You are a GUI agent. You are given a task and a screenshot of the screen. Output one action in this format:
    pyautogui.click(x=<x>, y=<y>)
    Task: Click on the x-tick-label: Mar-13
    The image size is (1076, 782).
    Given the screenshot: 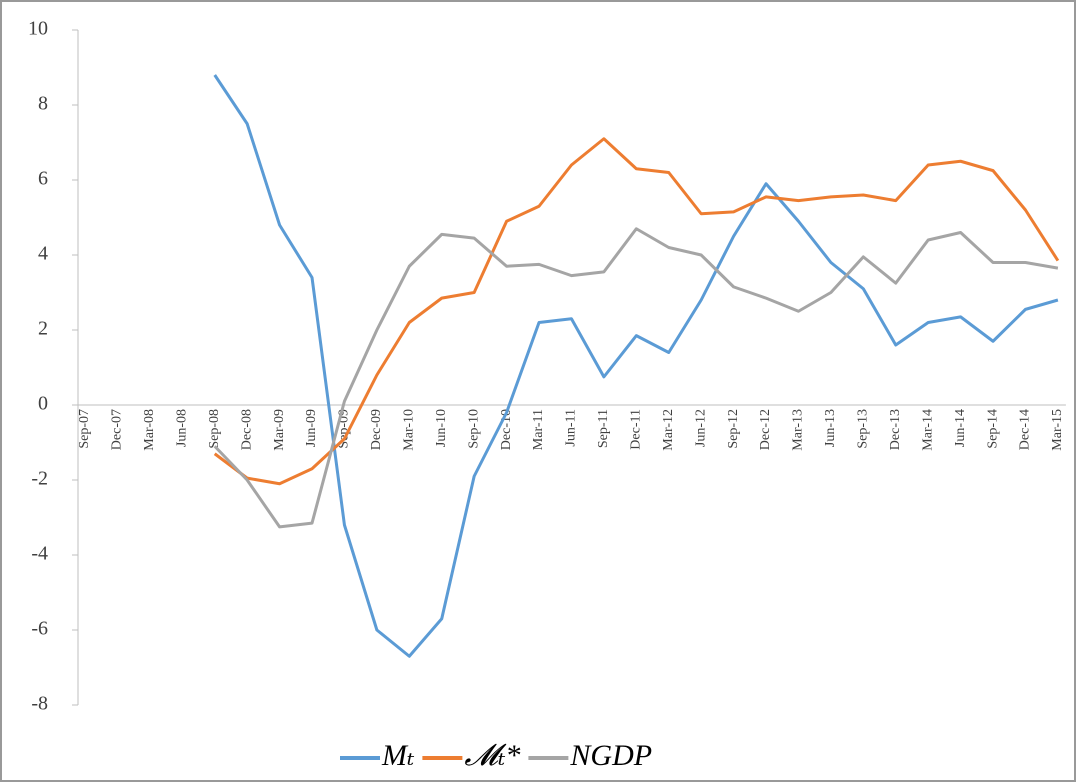 What is the action you would take?
    pyautogui.click(x=798, y=430)
    